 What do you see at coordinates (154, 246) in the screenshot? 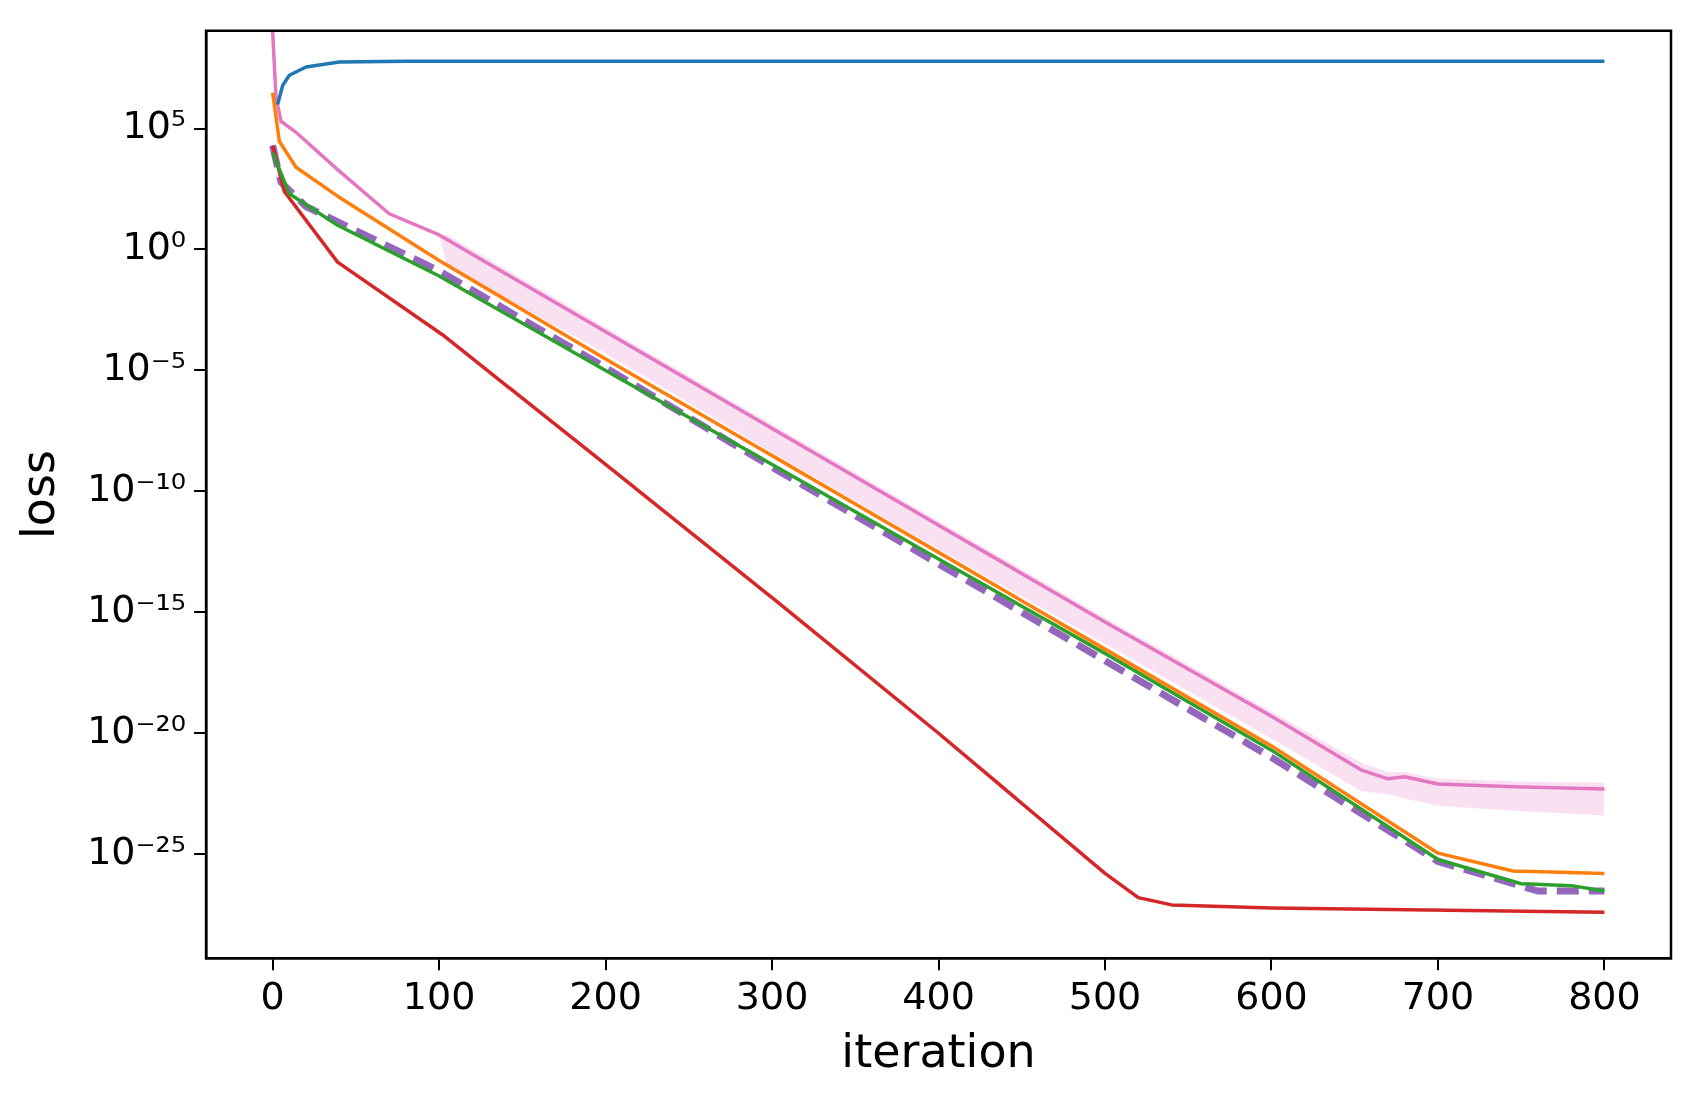
I see `y-tick-label: 10⁰` at bounding box center [154, 246].